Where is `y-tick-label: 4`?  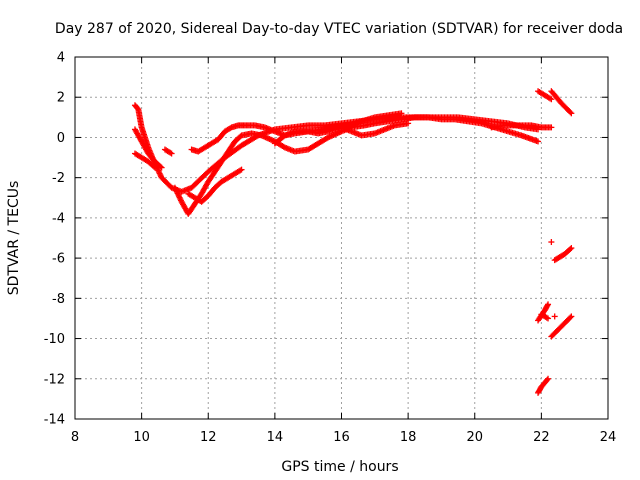 y-tick-label: 4 is located at coordinates (61, 58).